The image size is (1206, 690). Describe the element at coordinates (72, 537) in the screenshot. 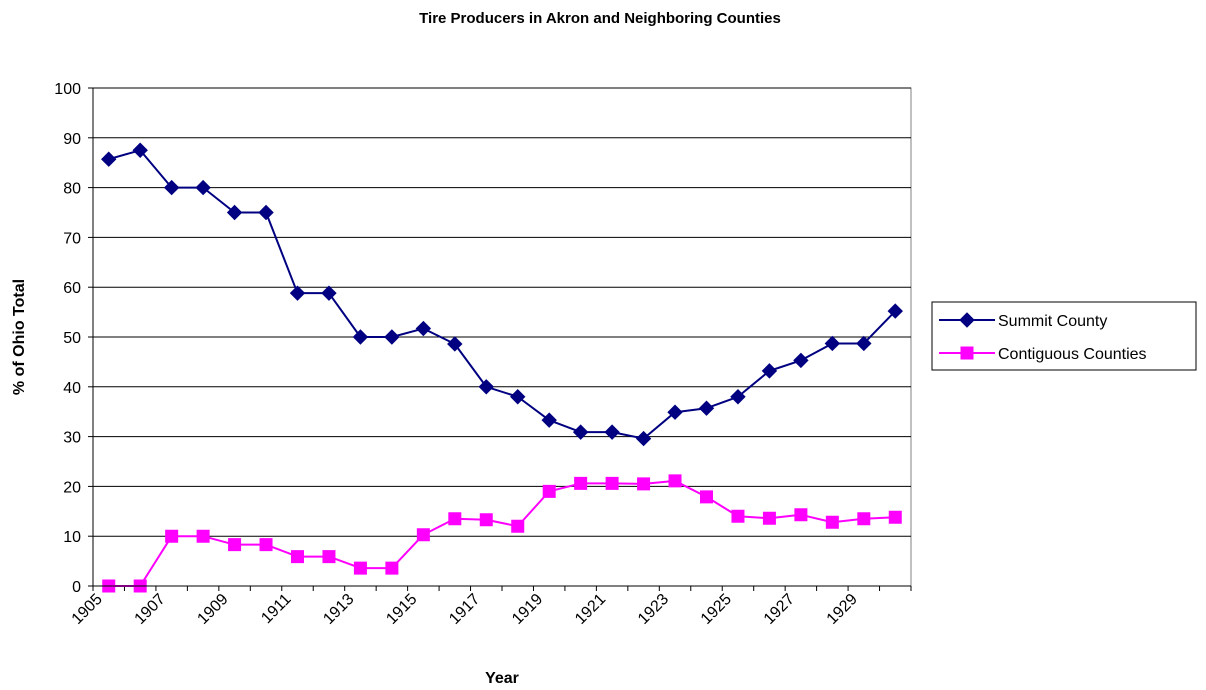

I see `y-tick-label: 10` at that location.